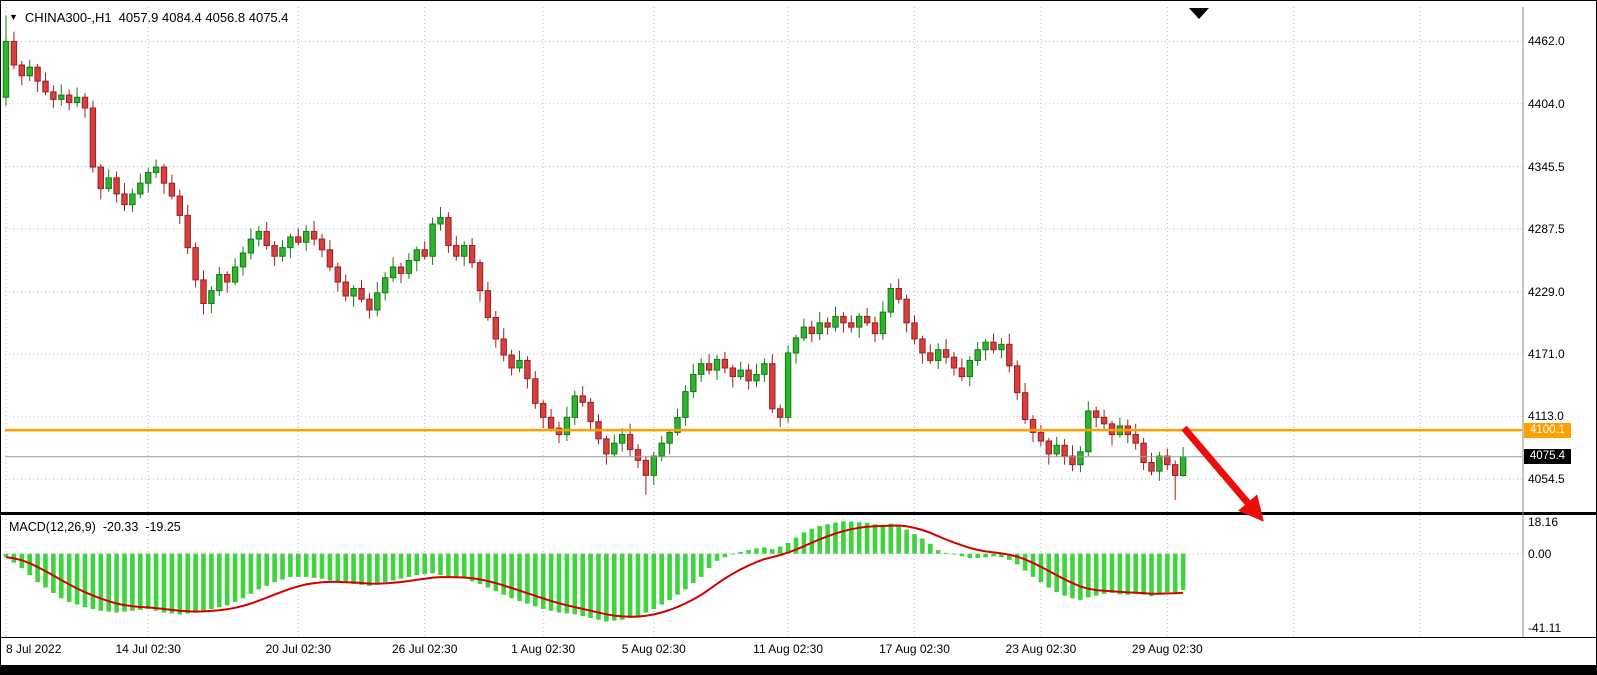 The image size is (1597, 675). What do you see at coordinates (298, 649) in the screenshot?
I see `time-tick-label: 20 Jul 02:30` at bounding box center [298, 649].